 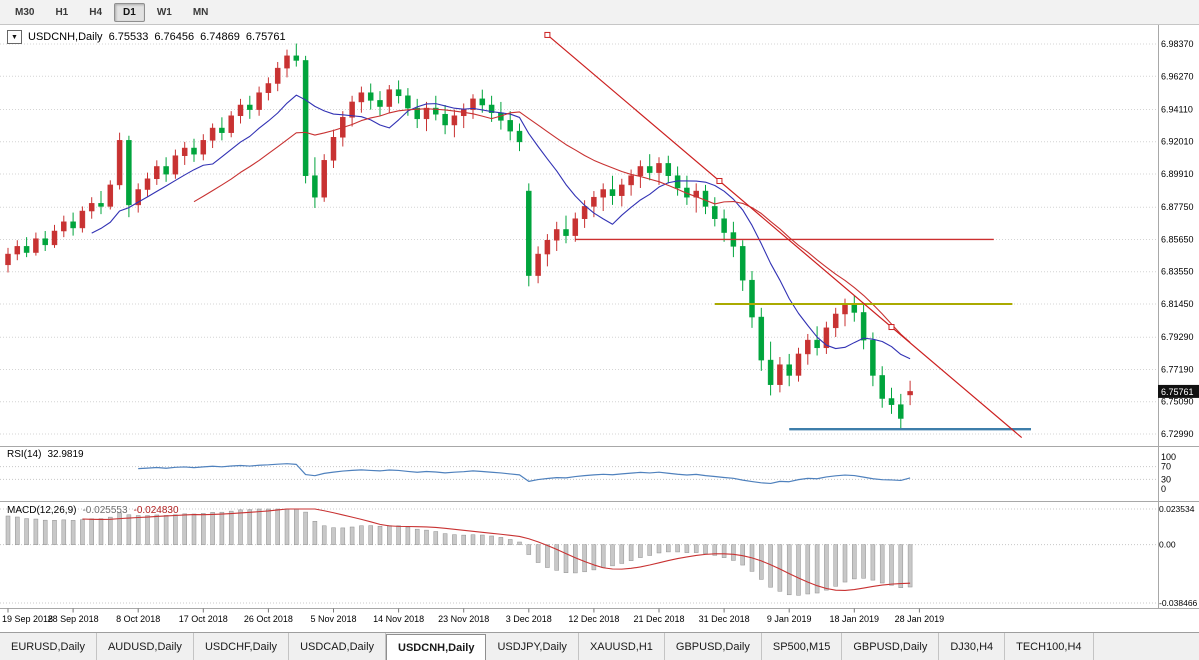 What do you see at coordinates (1166, 479) in the screenshot?
I see `svg-text: 30` at bounding box center [1166, 479].